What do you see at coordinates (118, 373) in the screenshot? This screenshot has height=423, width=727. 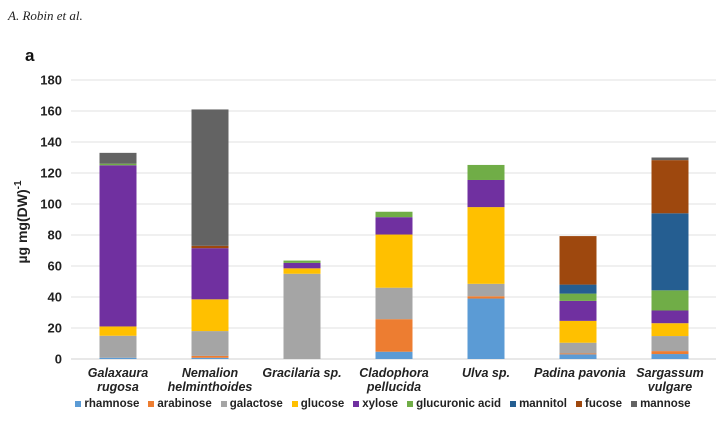 I see `x-tick-label-line: Galaxaura` at bounding box center [118, 373].